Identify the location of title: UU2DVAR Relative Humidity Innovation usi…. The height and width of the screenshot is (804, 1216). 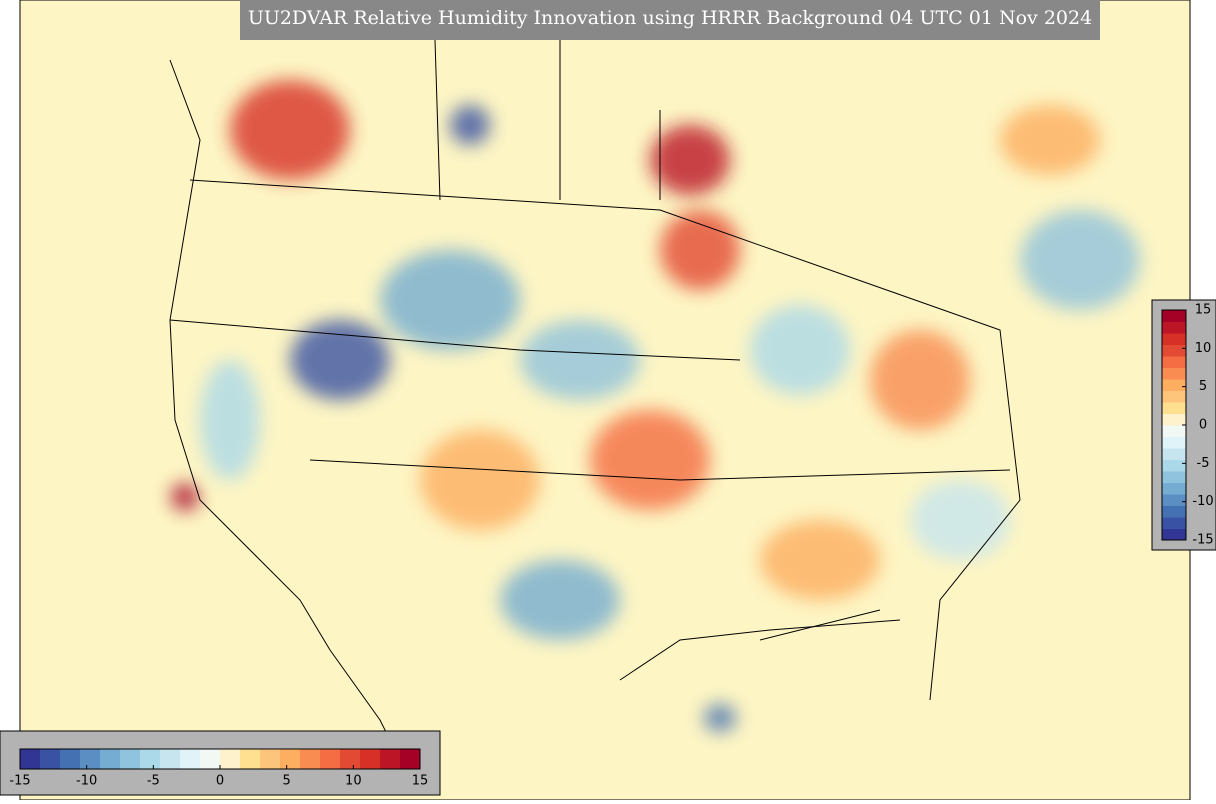
(670, 18).